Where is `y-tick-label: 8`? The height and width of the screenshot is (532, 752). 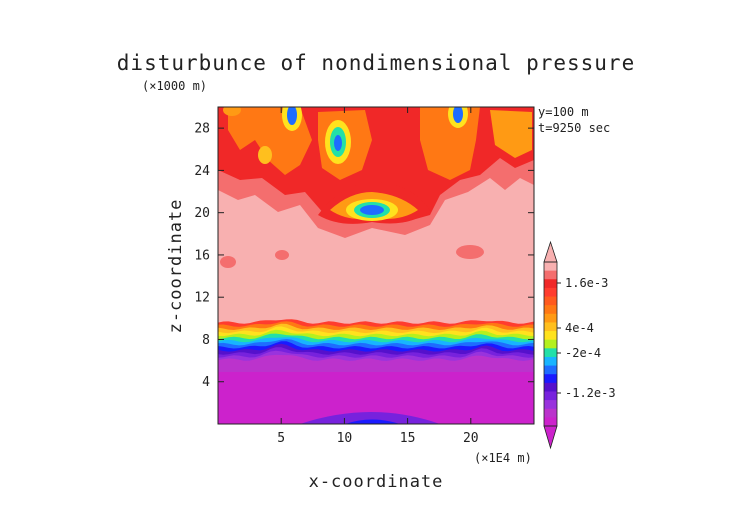
y-tick-label: 8 is located at coordinates (206, 340).